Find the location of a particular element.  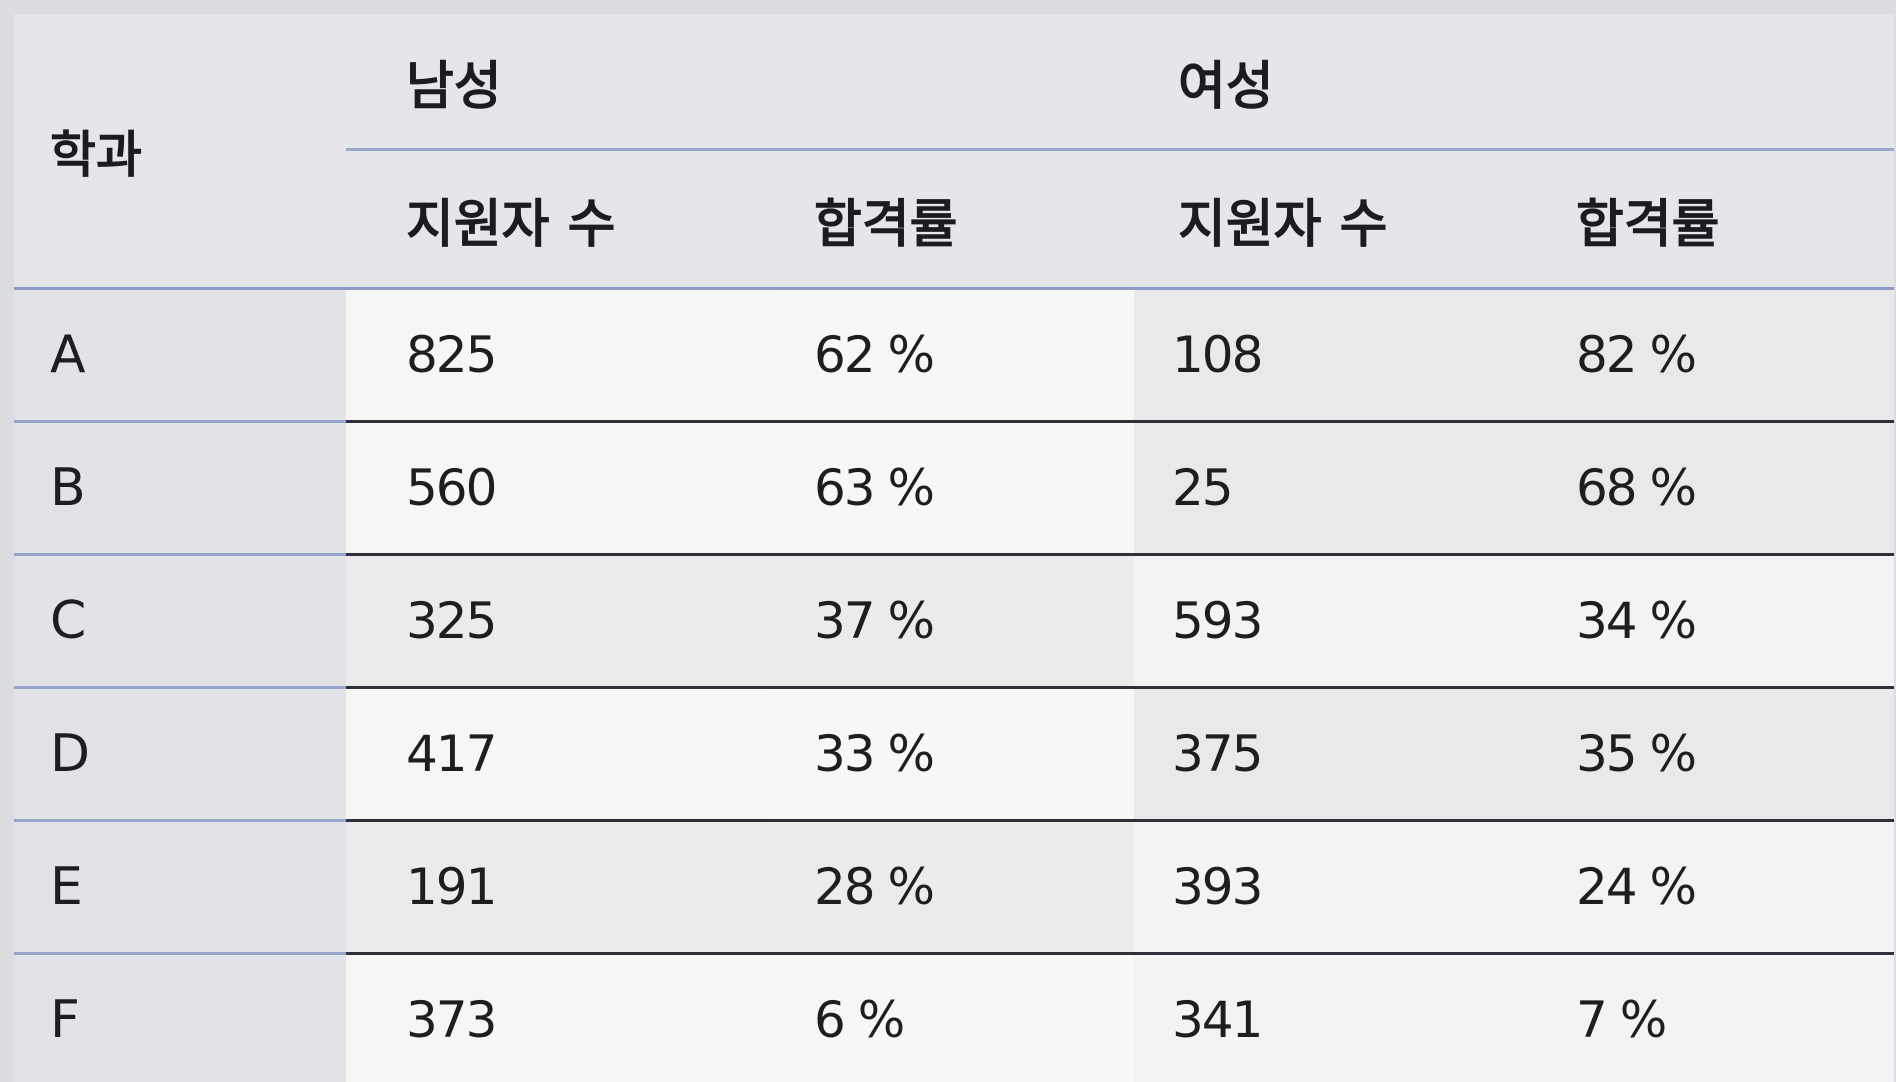

cell-male-applicants: 373 is located at coordinates (558, 1017).